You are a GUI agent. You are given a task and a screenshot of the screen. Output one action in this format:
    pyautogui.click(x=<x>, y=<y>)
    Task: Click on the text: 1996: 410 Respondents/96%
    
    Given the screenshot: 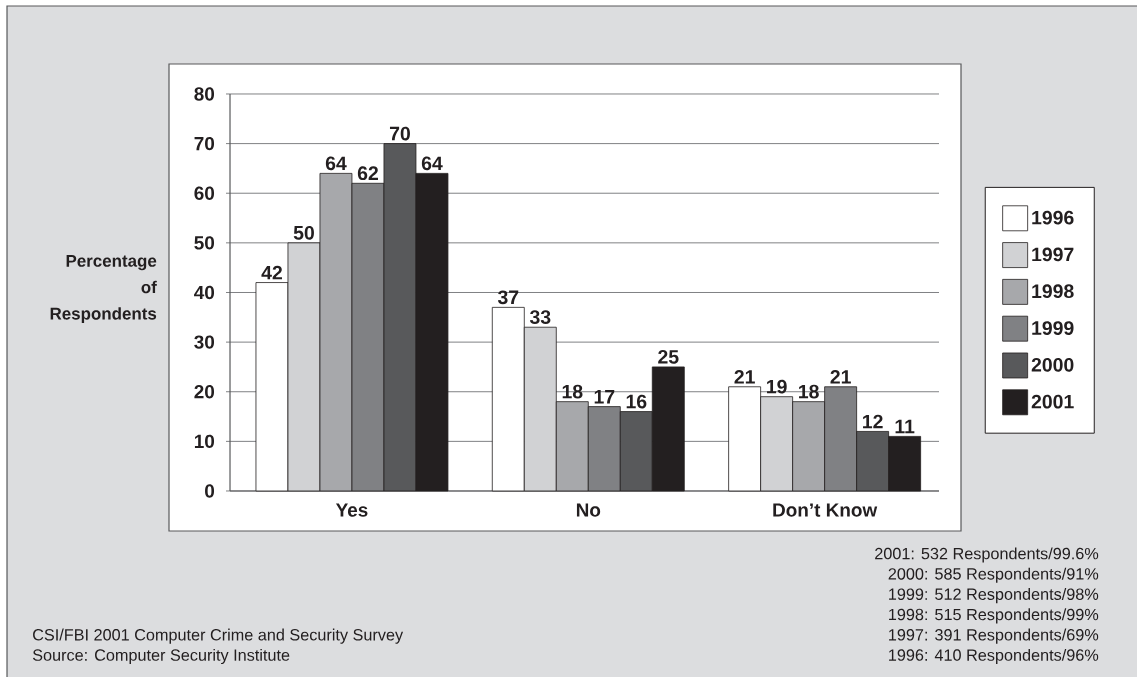 What is the action you would take?
    pyautogui.click(x=994, y=656)
    